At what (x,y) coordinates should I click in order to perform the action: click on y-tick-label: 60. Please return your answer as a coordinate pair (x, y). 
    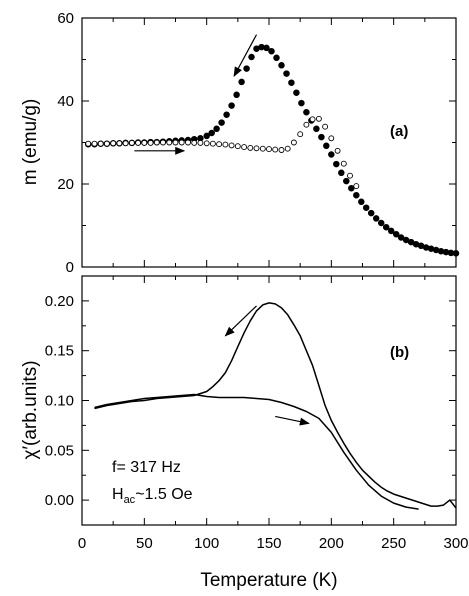
    Looking at the image, I should click on (65, 18).